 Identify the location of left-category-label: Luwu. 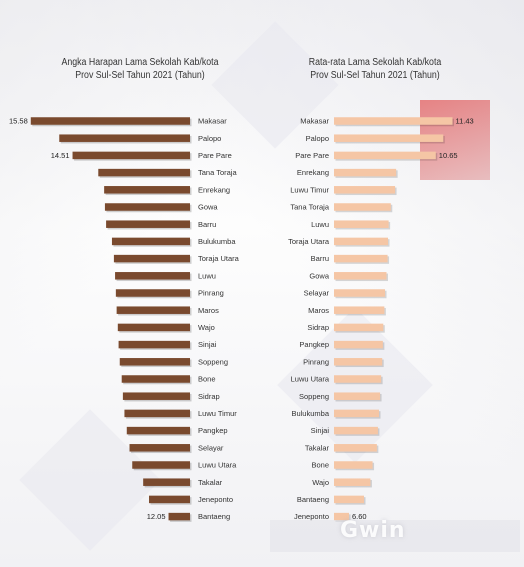
(207, 275).